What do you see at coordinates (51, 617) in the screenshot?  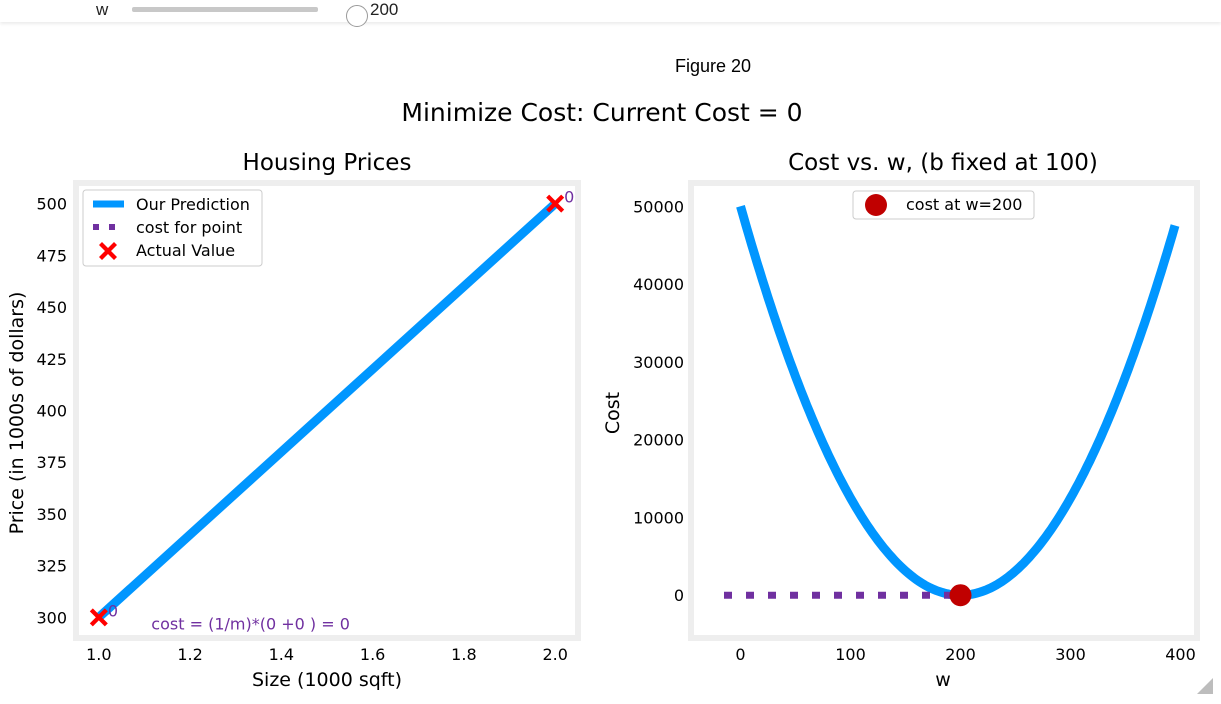 I see `left-y-tick-label: 300` at bounding box center [51, 617].